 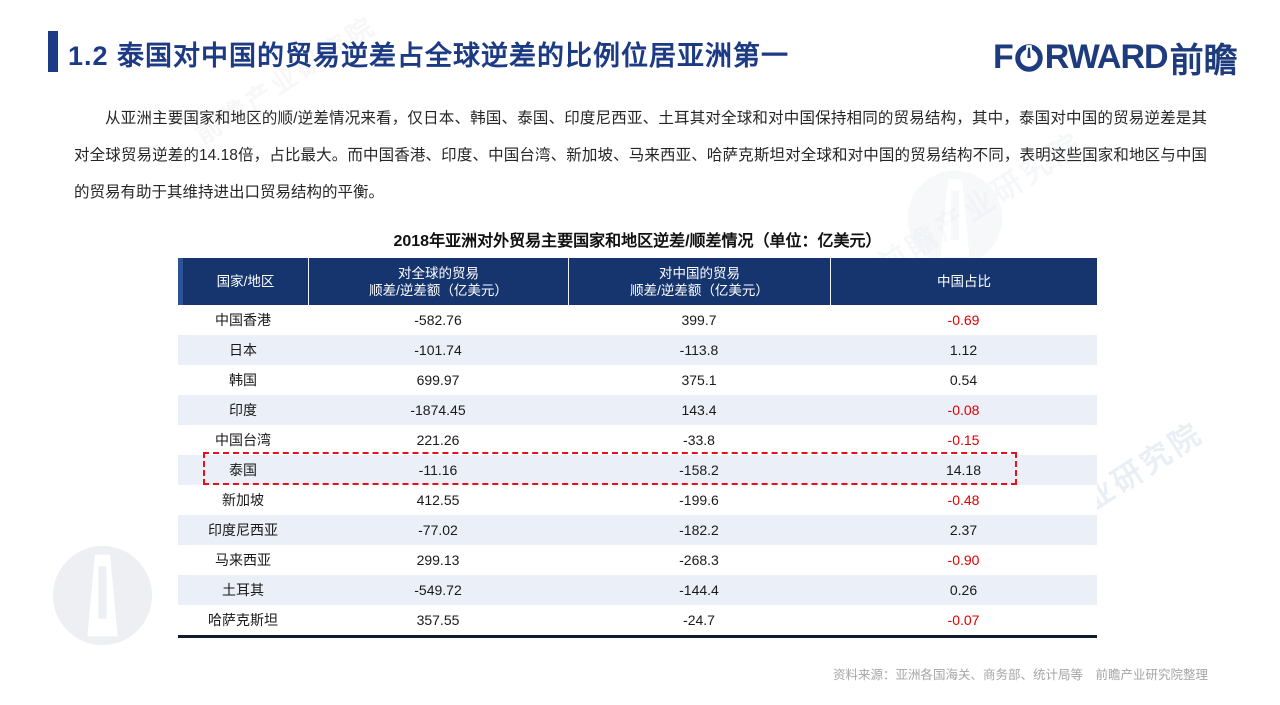 I want to click on header-china-ratio: 中国占比, so click(x=963, y=281).